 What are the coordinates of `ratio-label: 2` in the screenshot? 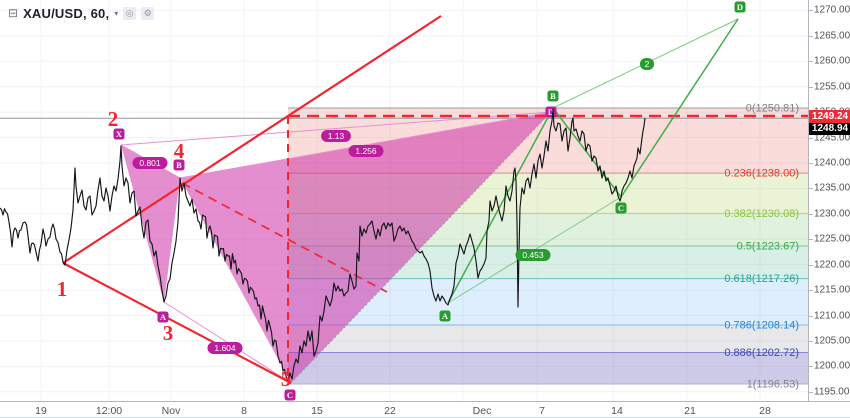 It's located at (647, 64).